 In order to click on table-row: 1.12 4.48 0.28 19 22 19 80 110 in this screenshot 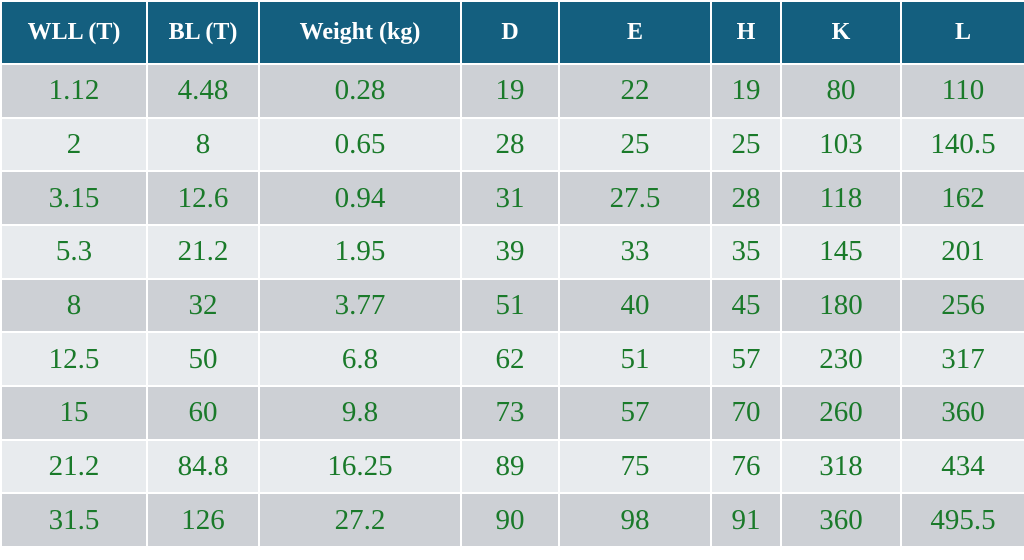, I will do `click(512, 91)`.